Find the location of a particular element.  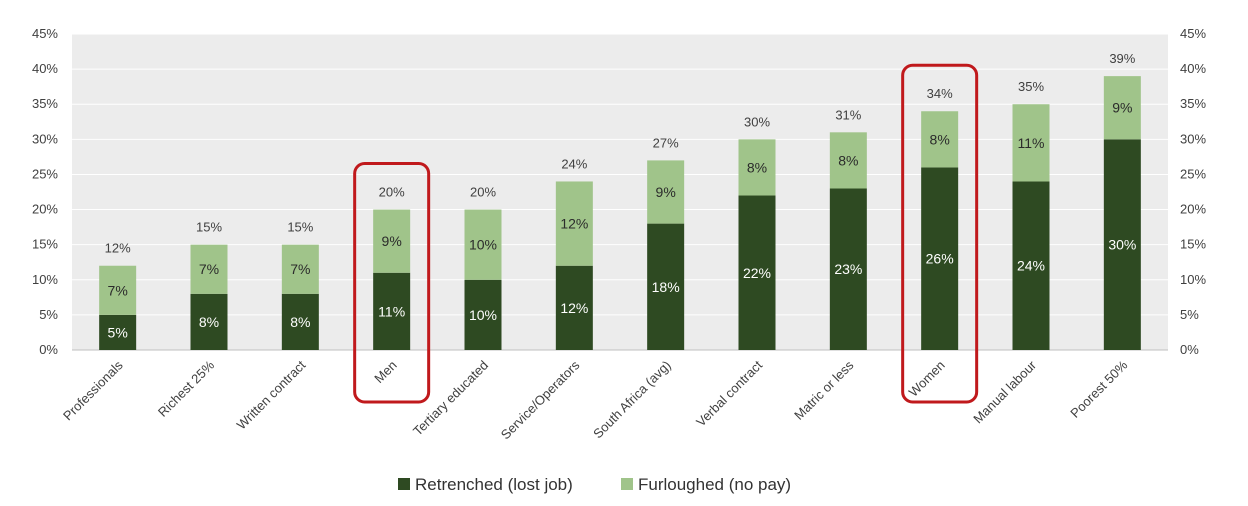

category-label: Richest 25% is located at coordinates (186, 388).